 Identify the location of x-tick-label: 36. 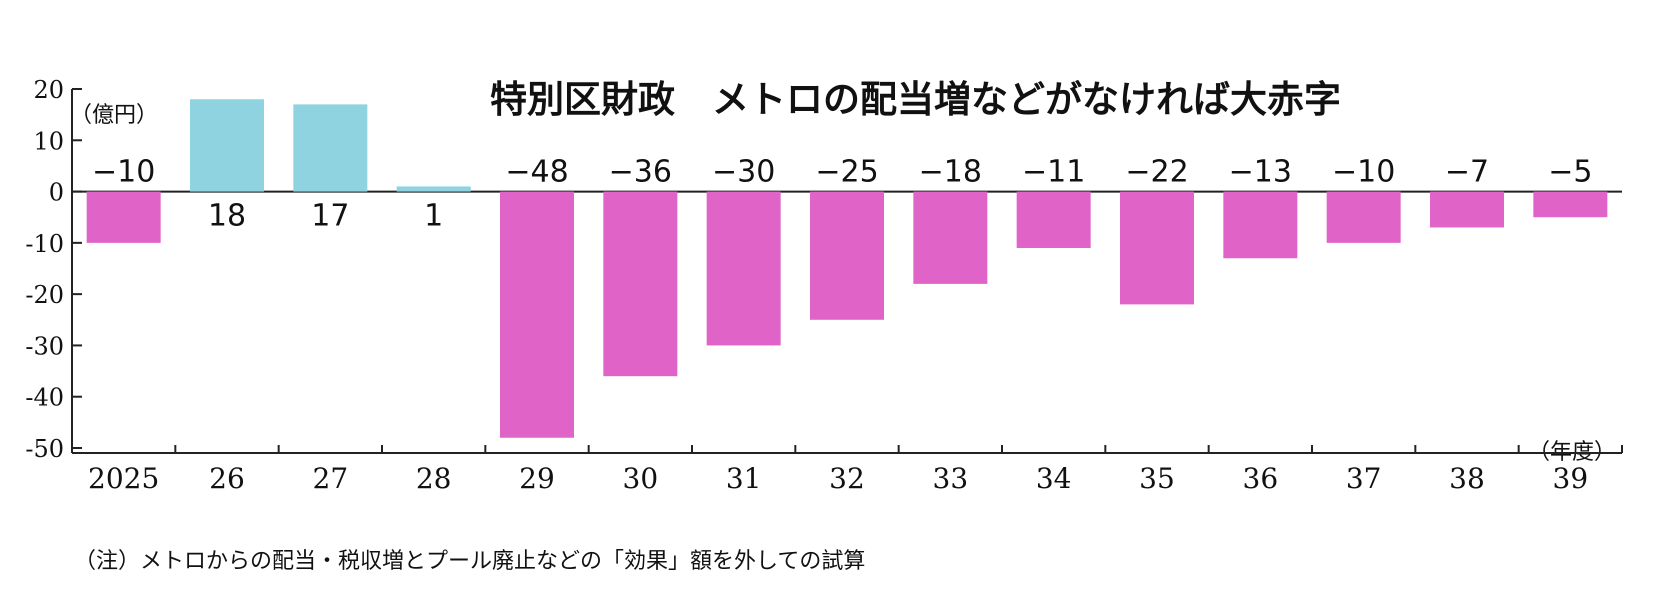
(1261, 478).